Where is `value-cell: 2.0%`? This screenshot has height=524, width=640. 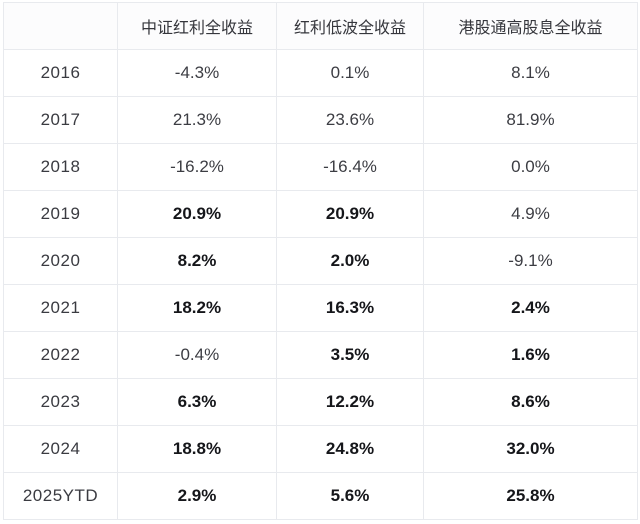 value-cell: 2.0% is located at coordinates (350, 261).